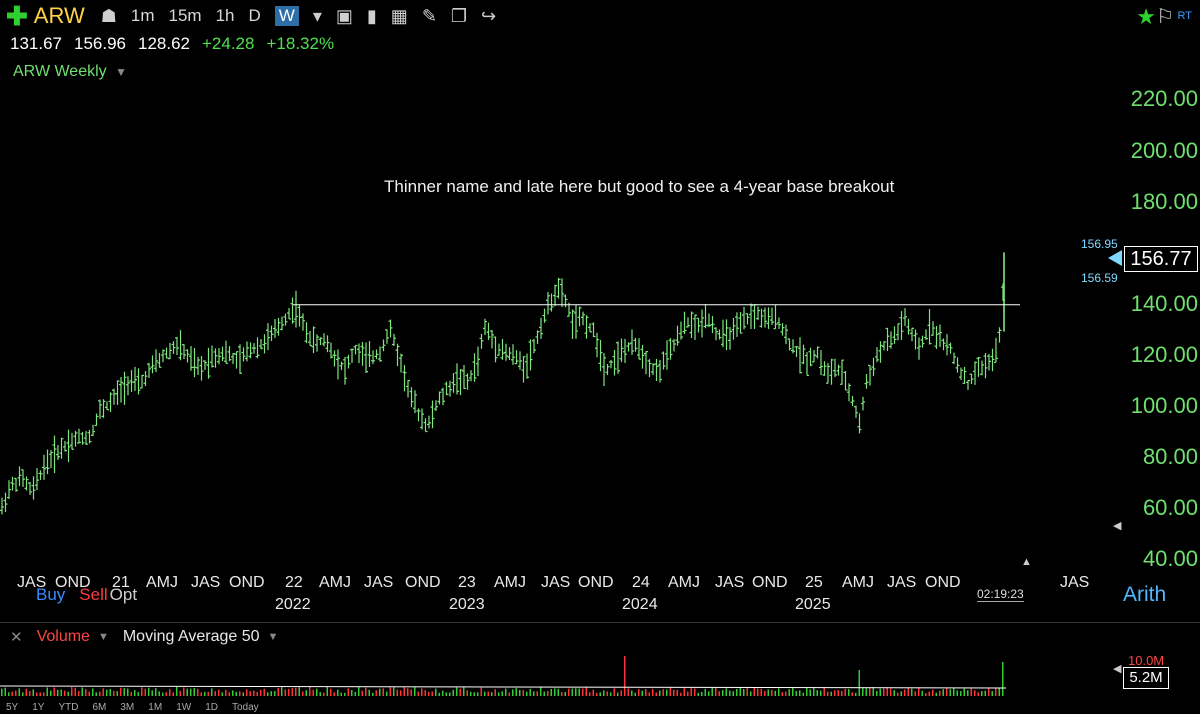 The image size is (1200, 714). What do you see at coordinates (286, 16) in the screenshot?
I see `timeframe-weekly: W` at bounding box center [286, 16].